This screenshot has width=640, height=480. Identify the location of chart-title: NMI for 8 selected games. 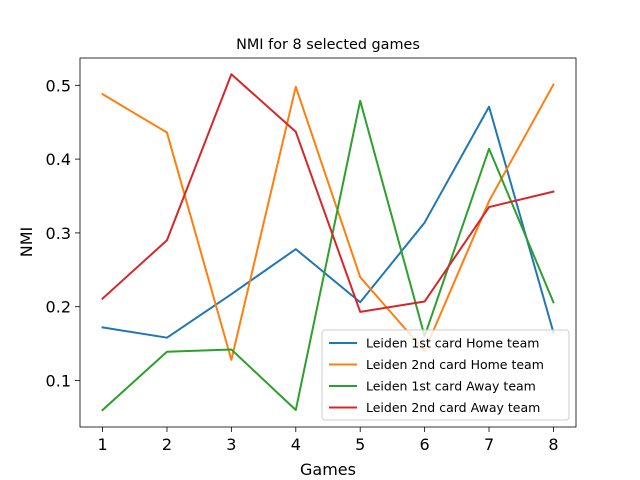
(328, 45).